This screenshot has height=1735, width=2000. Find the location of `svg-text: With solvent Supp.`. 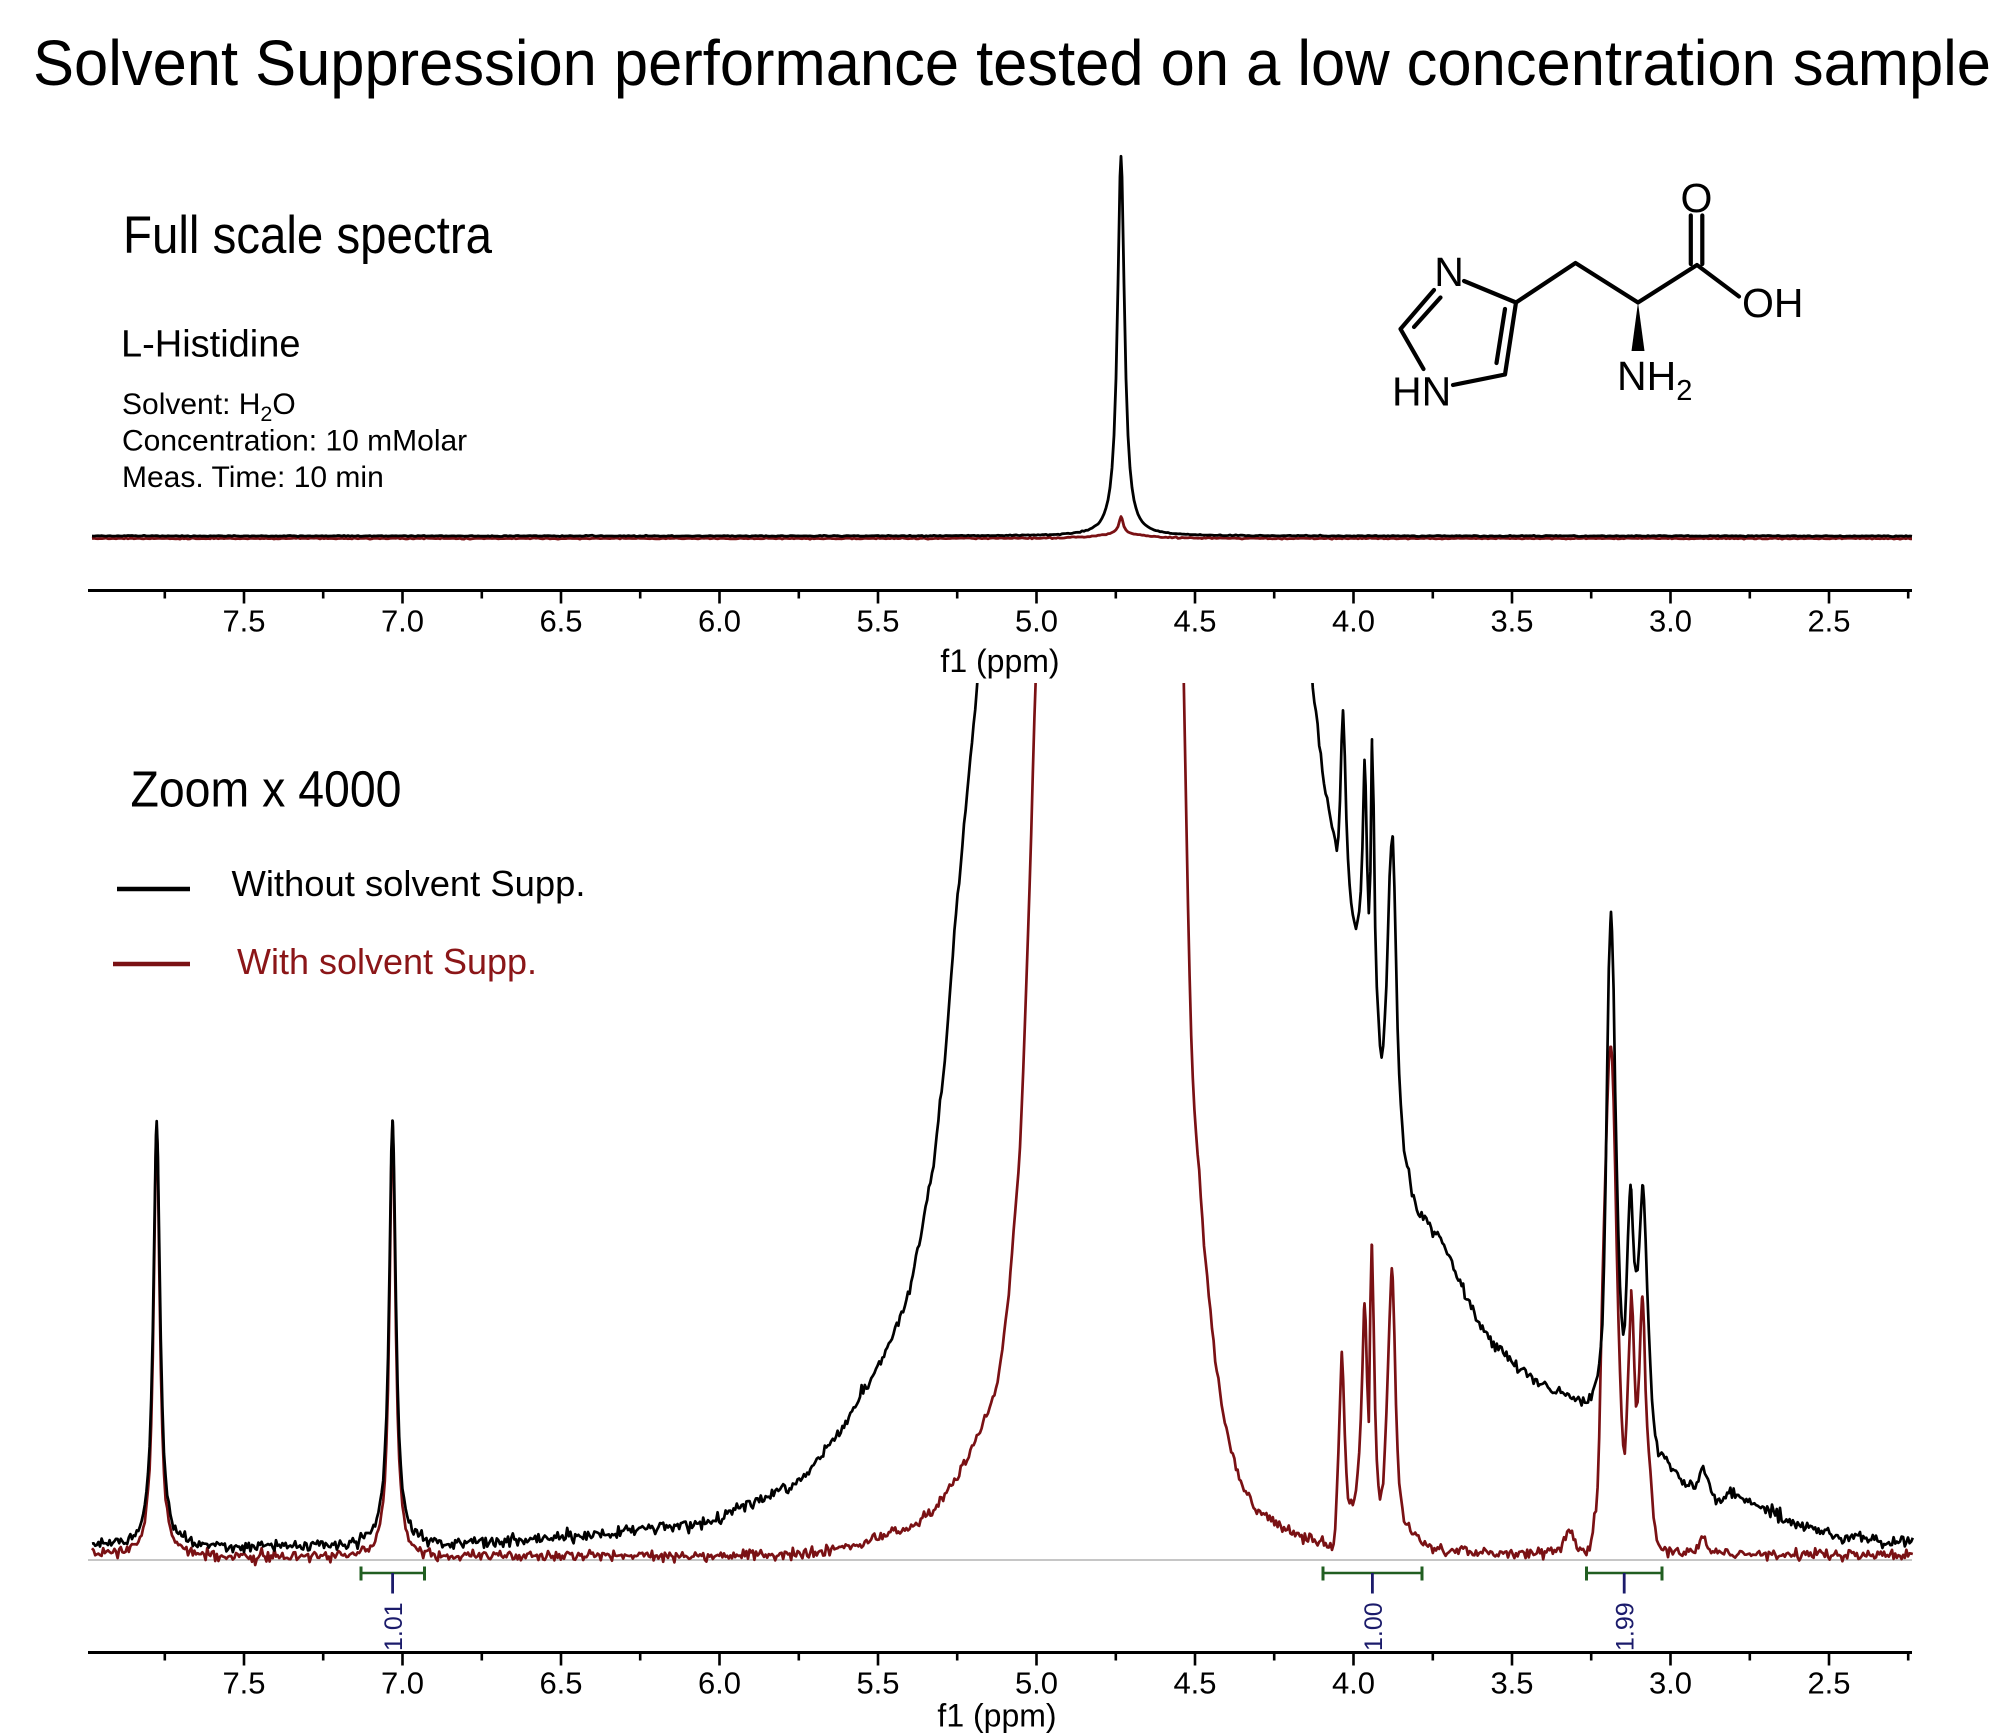

svg-text: With solvent Supp. is located at coordinates (387, 961).